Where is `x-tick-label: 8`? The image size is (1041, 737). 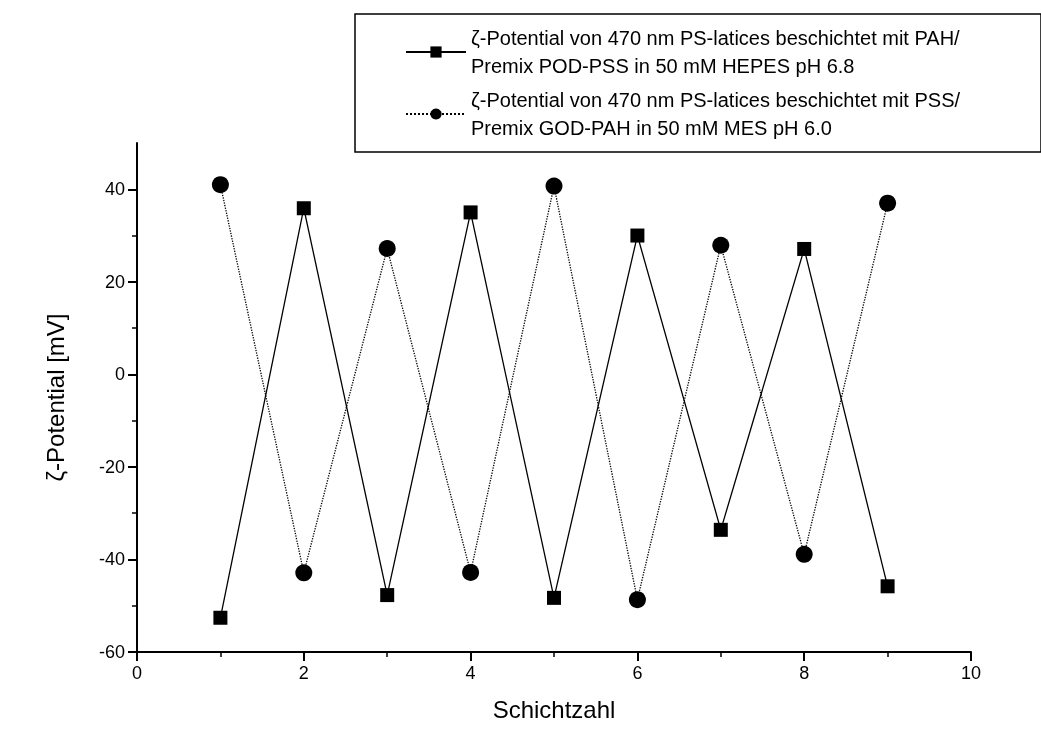
x-tick-label: 8 is located at coordinates (804, 673).